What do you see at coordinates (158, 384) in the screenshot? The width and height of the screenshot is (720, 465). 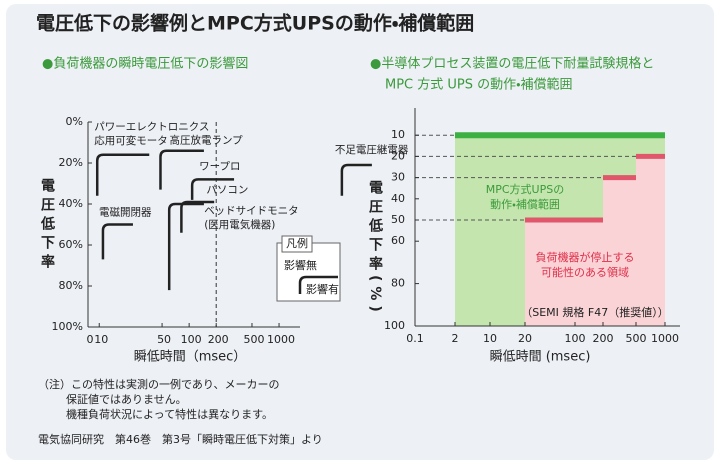 I see `note-line: （注）この特性は実測の一例であり、メーカーの` at bounding box center [158, 384].